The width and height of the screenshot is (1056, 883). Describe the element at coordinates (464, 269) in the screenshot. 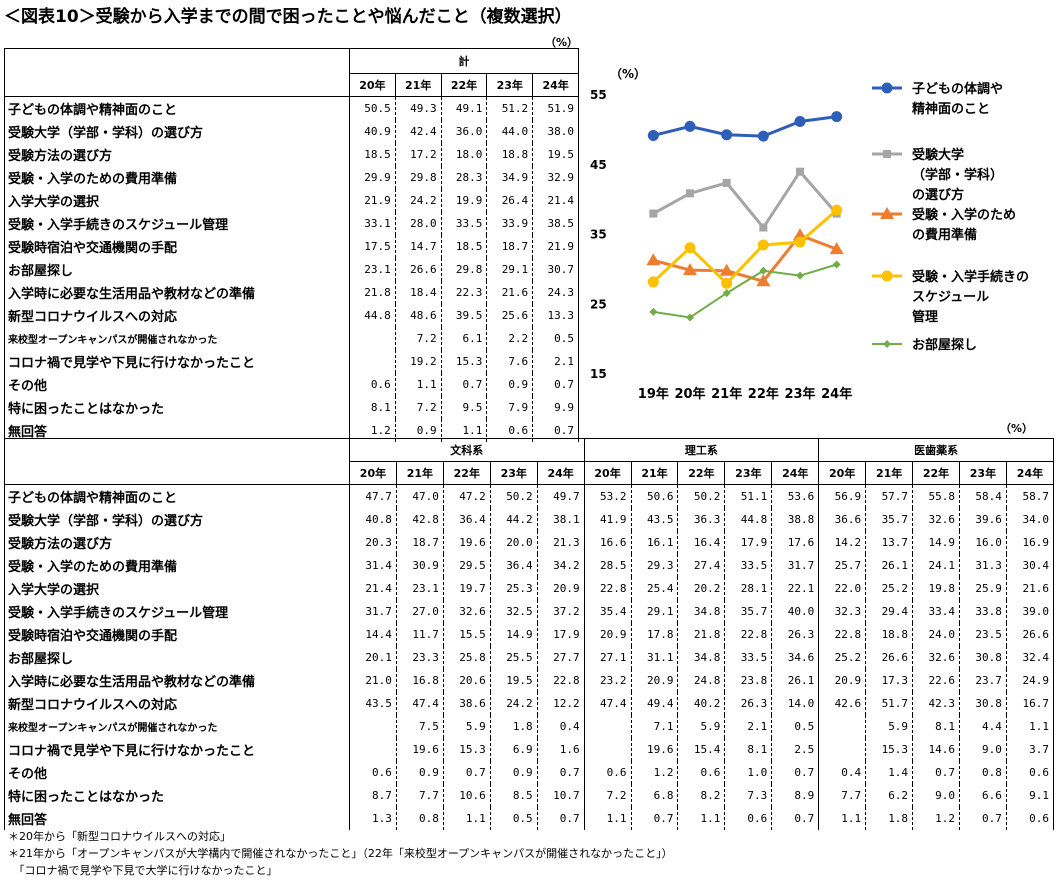

I see `value-cell: 29.8` at that location.